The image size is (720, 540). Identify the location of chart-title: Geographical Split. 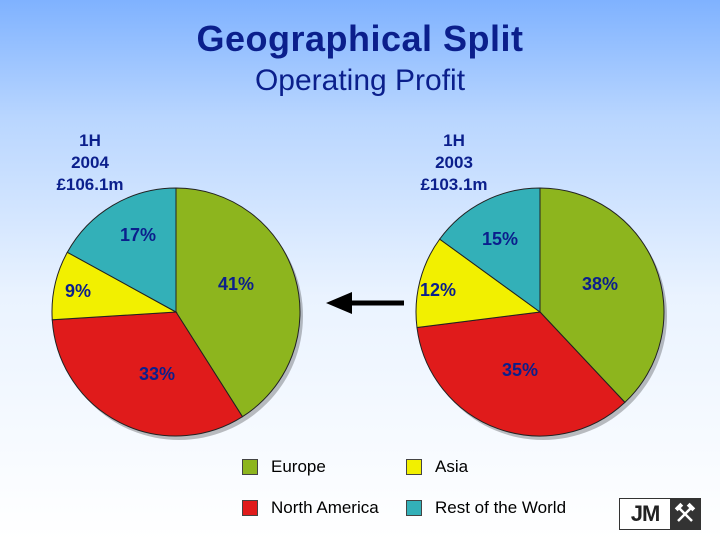
(360, 38).